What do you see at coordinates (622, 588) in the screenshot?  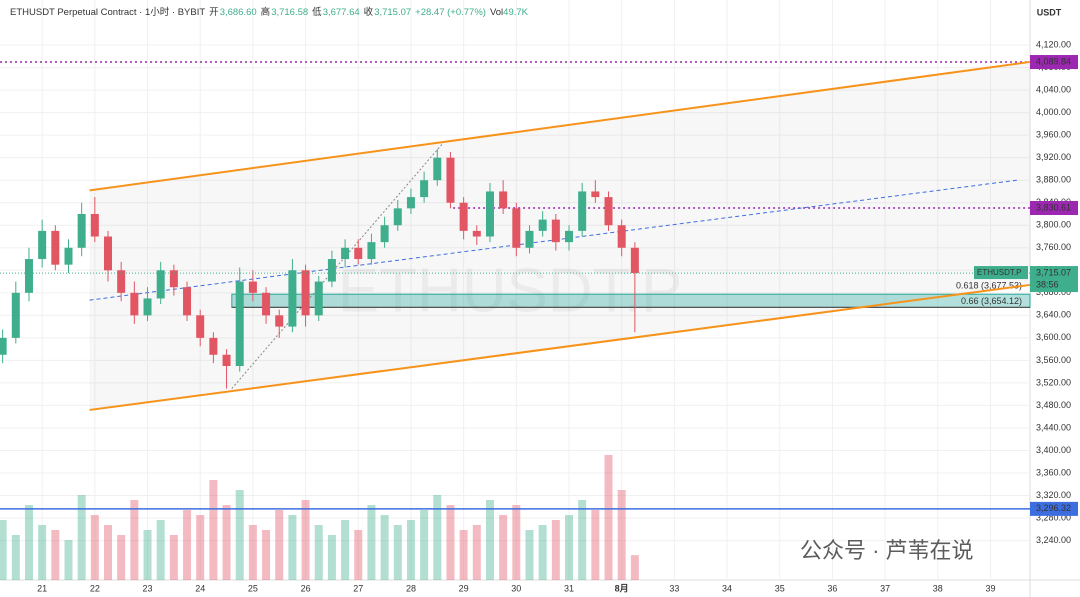 I see `x-tick-label: 8月` at bounding box center [622, 588].